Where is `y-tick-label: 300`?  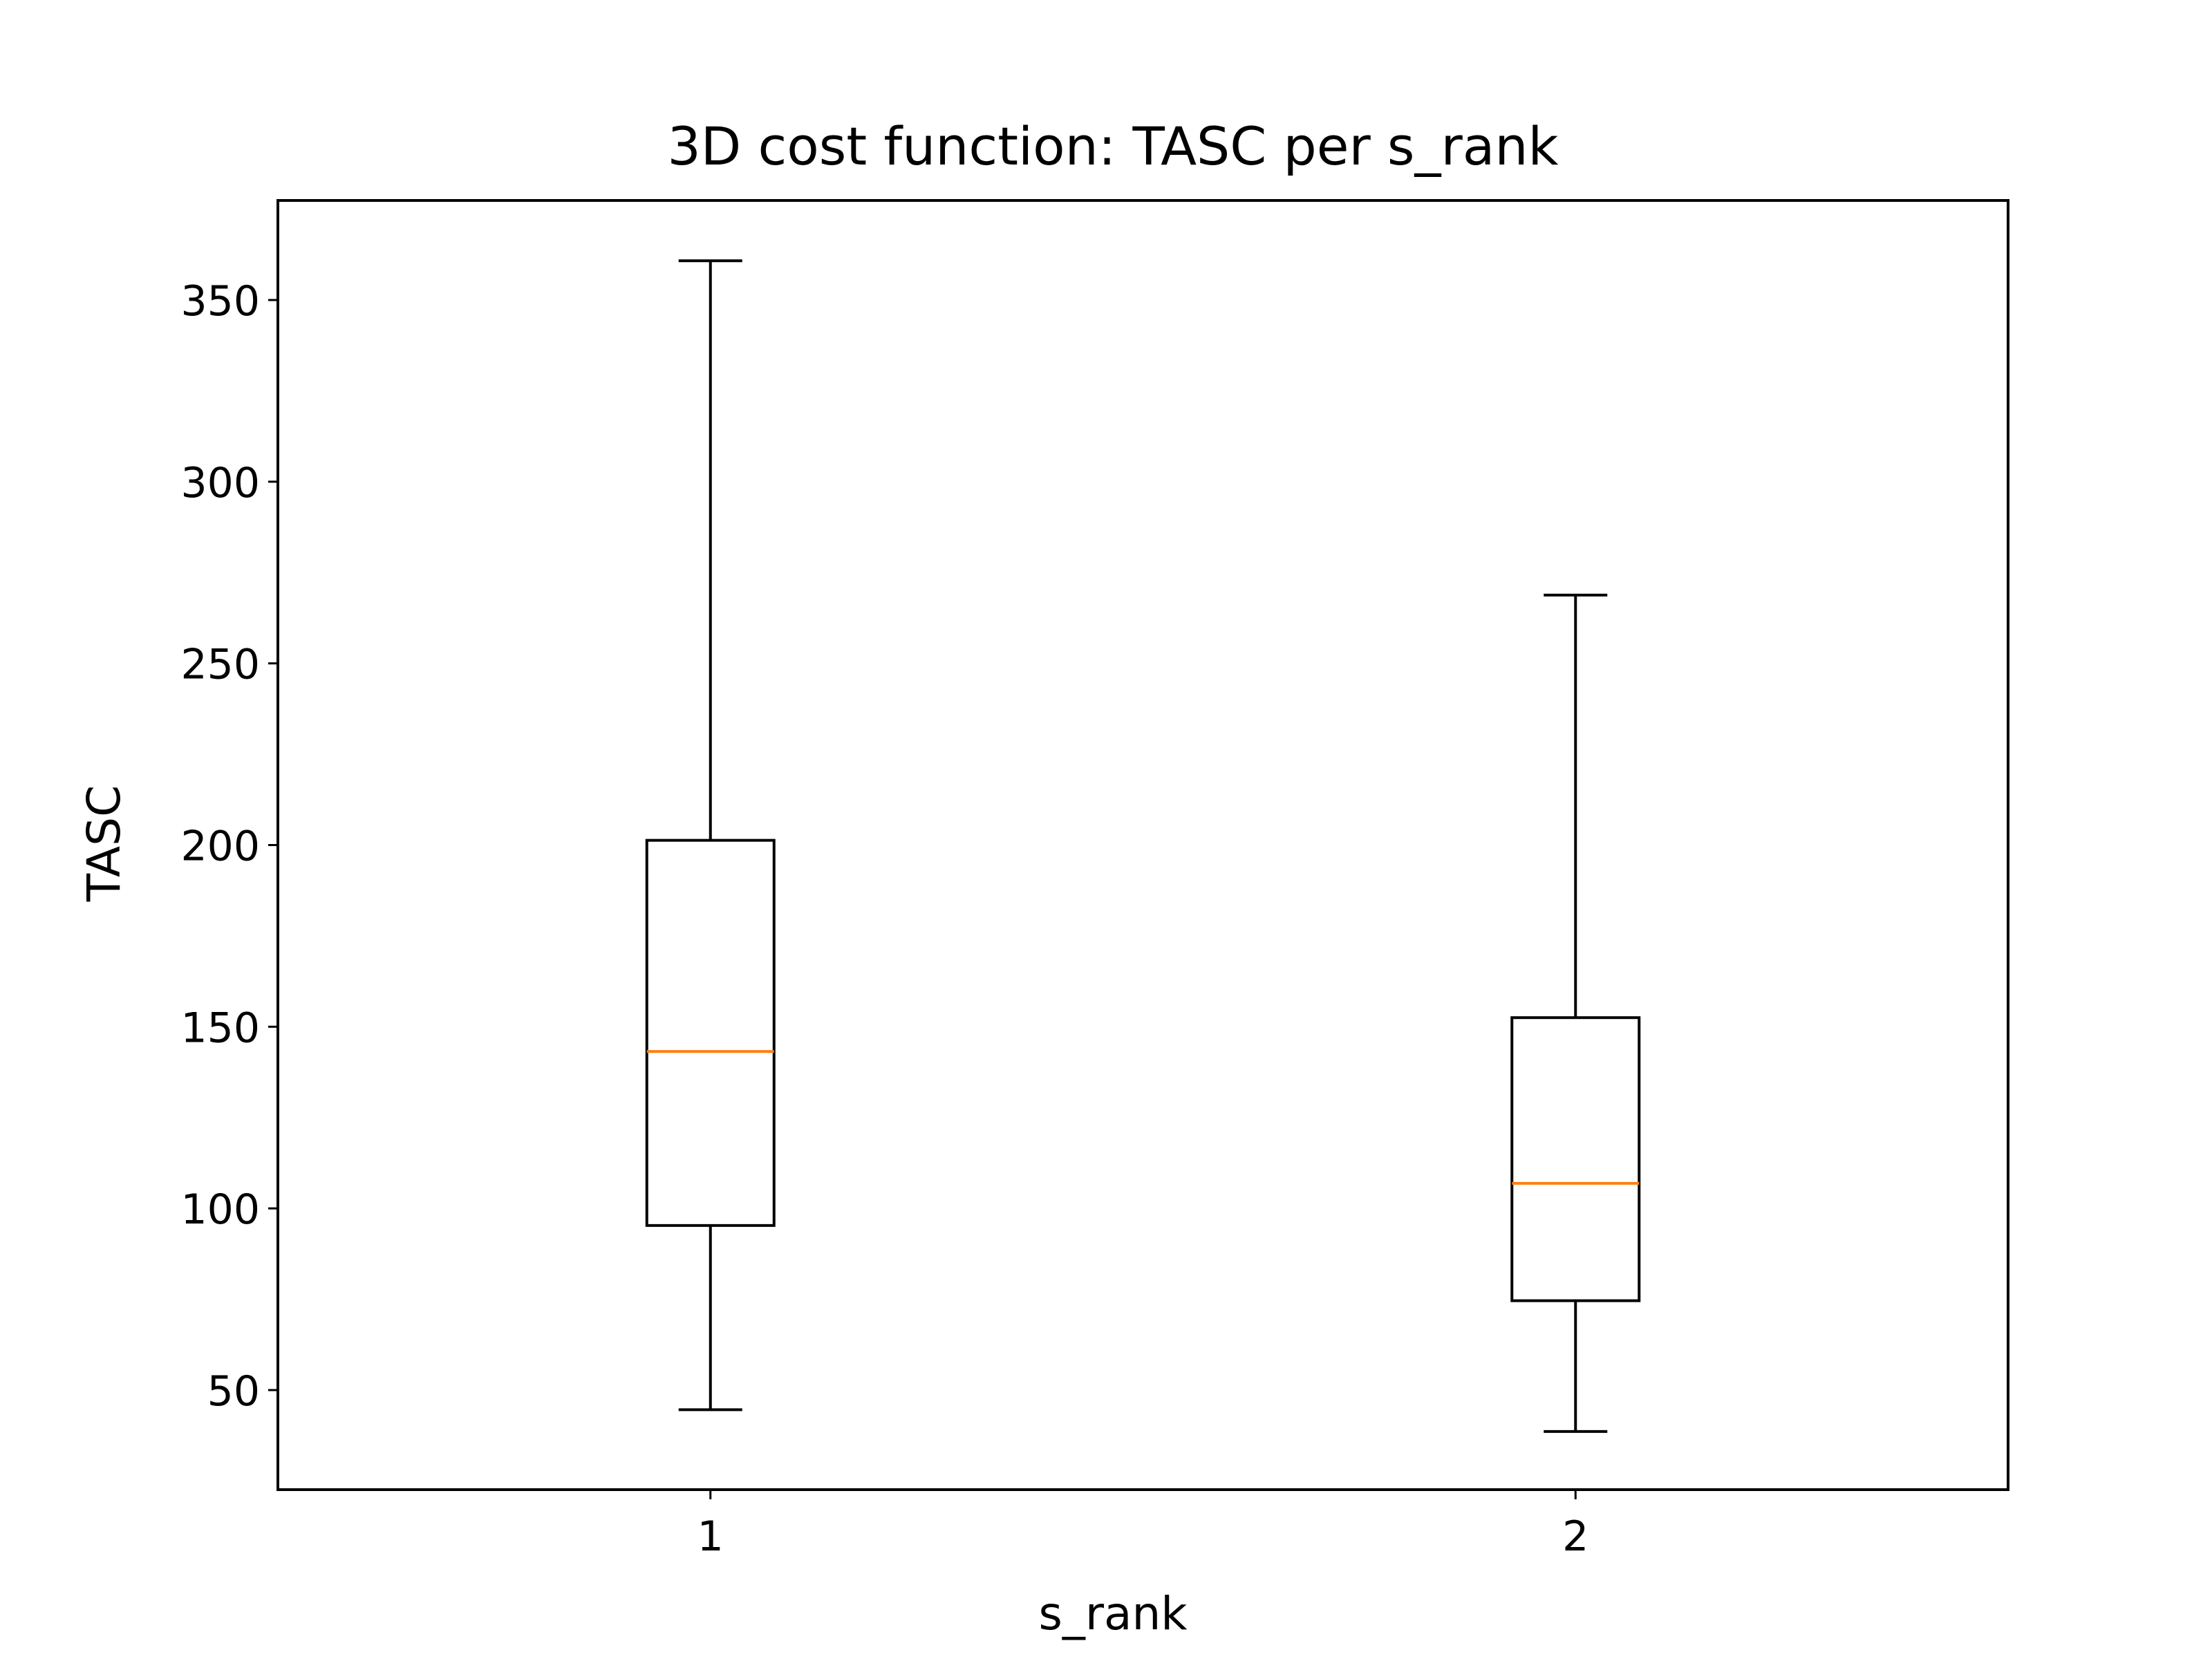 y-tick-label: 300 is located at coordinates (220, 483).